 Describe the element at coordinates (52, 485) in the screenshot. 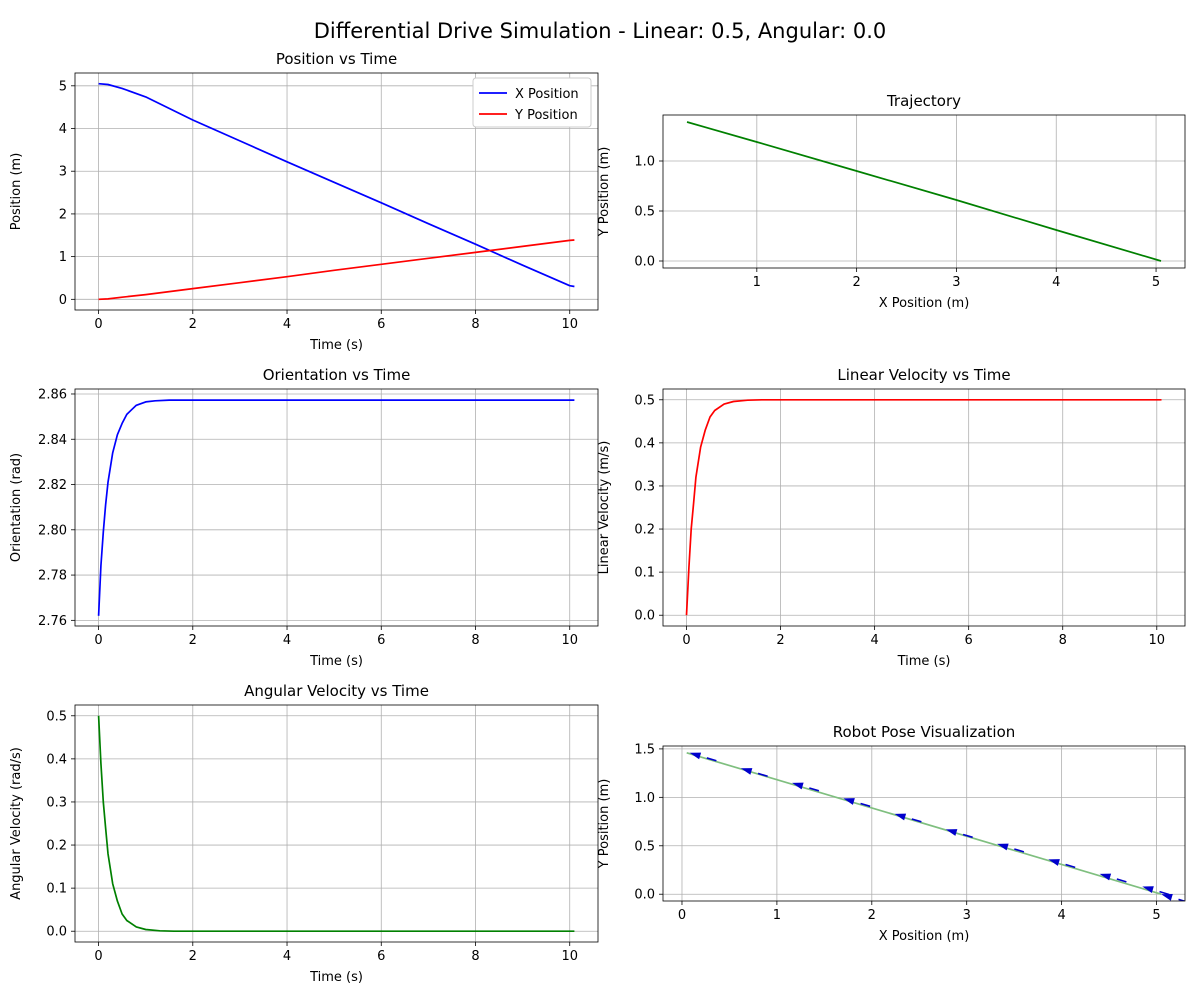

I see `y-tick-label: 2.82` at that location.